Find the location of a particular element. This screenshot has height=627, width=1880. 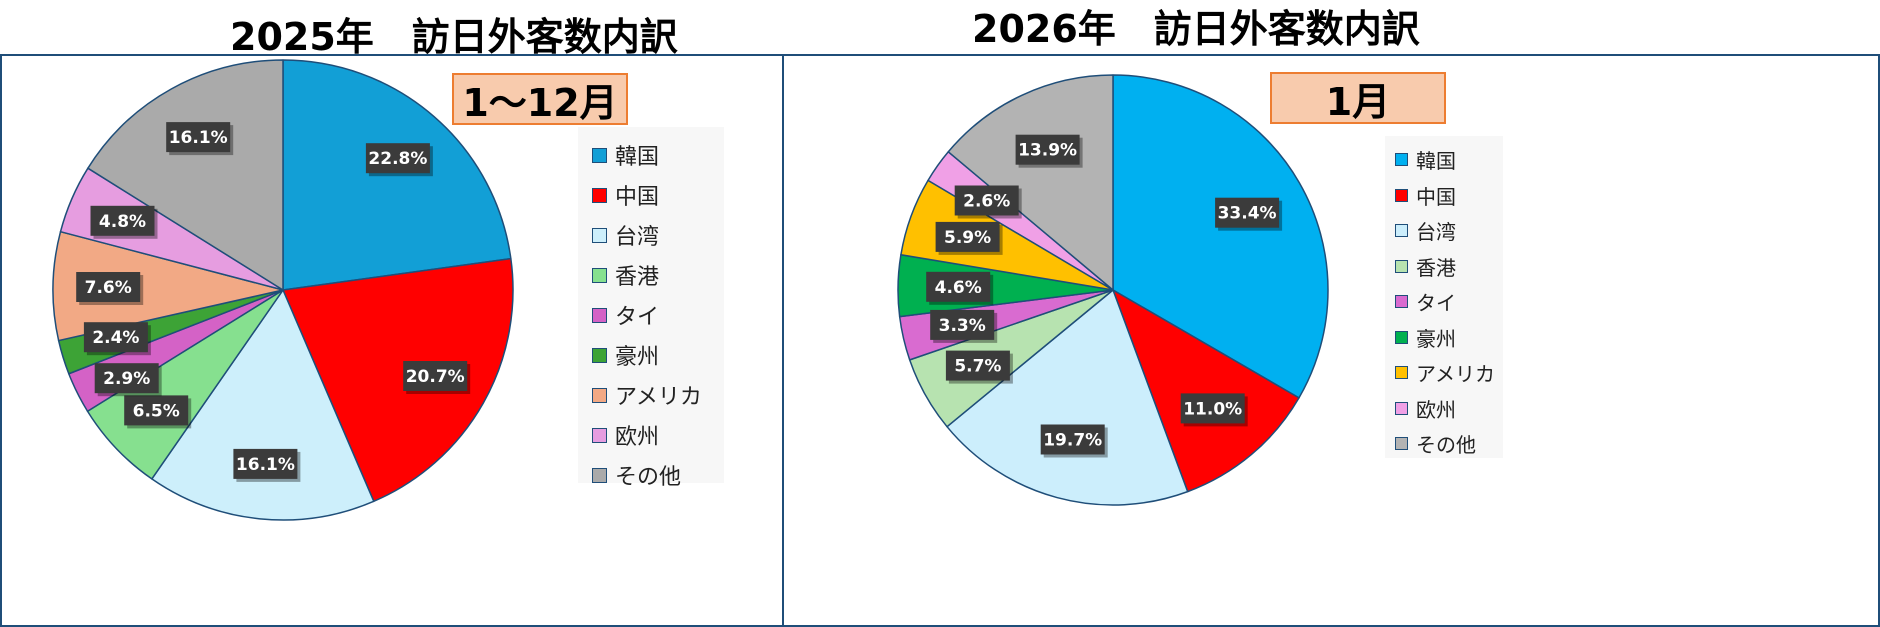

legend-item-2025-5: タイ is located at coordinates (625, 315).